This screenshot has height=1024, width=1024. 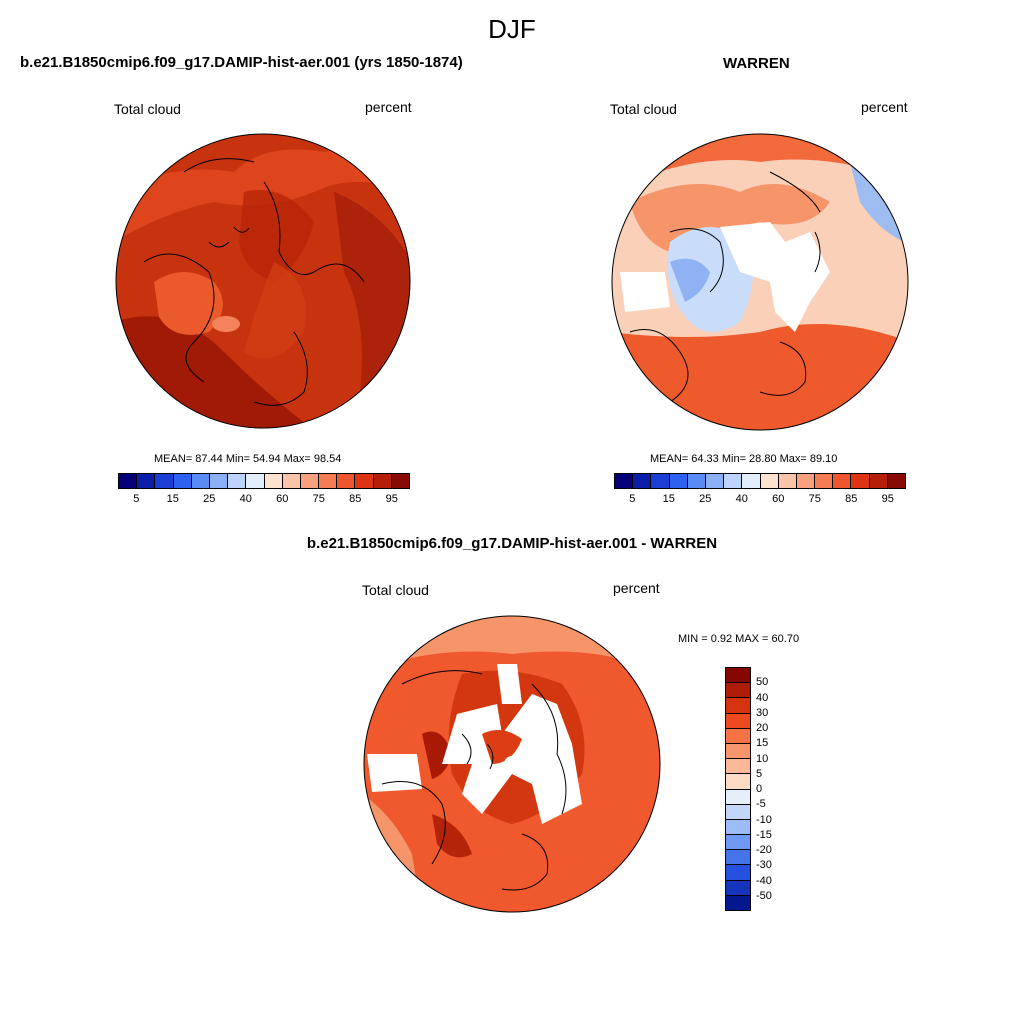 I want to click on panel1-variable-label: Total cloud, so click(x=147, y=109).